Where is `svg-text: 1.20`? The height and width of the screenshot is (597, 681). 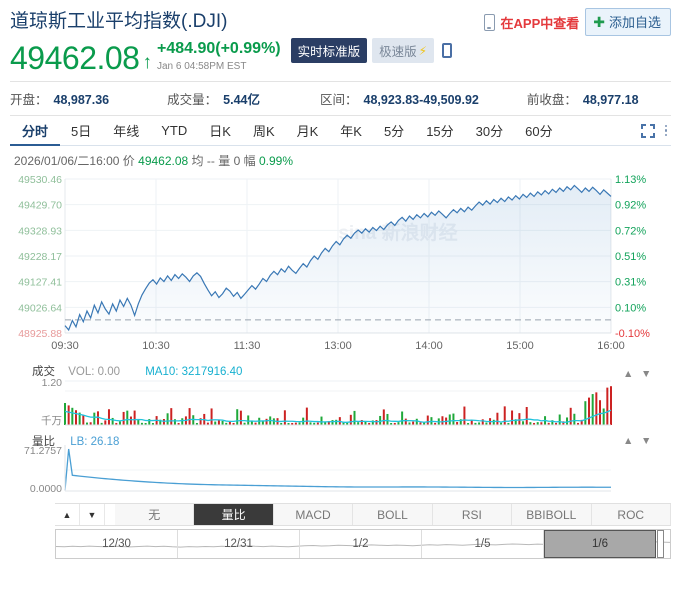 svg-text: 1.20 is located at coordinates (52, 383).